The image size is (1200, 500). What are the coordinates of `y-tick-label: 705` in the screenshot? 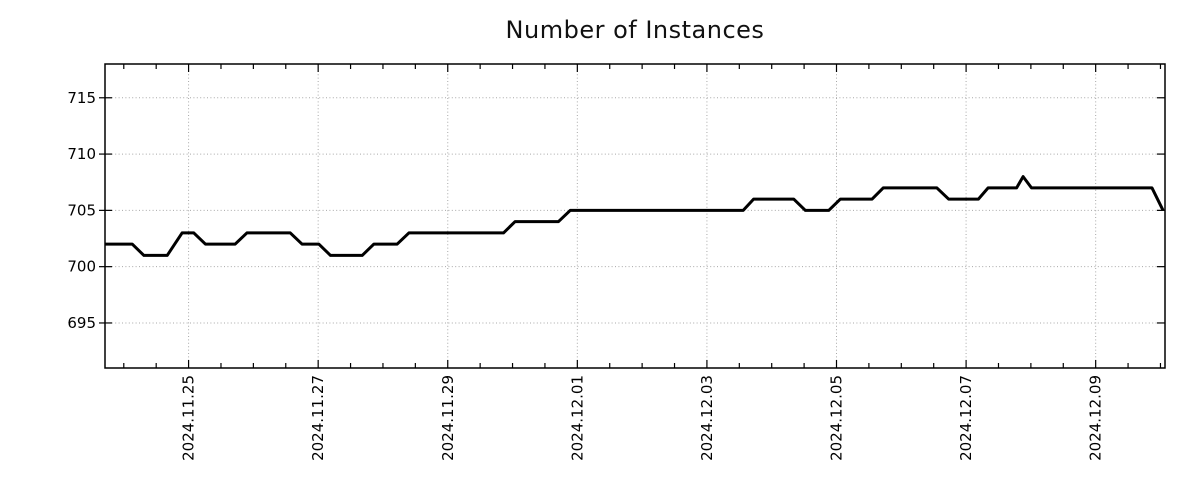 It's located at (81, 210).